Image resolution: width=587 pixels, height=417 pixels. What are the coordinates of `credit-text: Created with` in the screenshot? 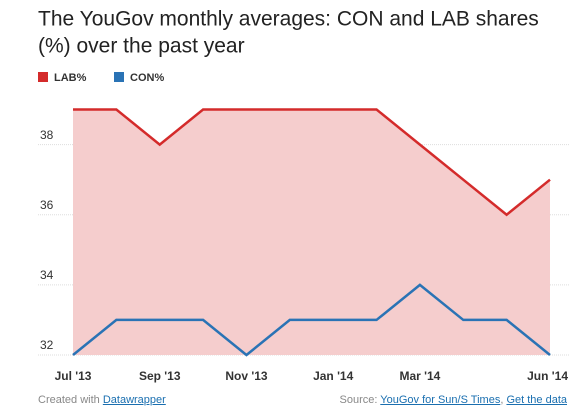 It's located at (69, 400).